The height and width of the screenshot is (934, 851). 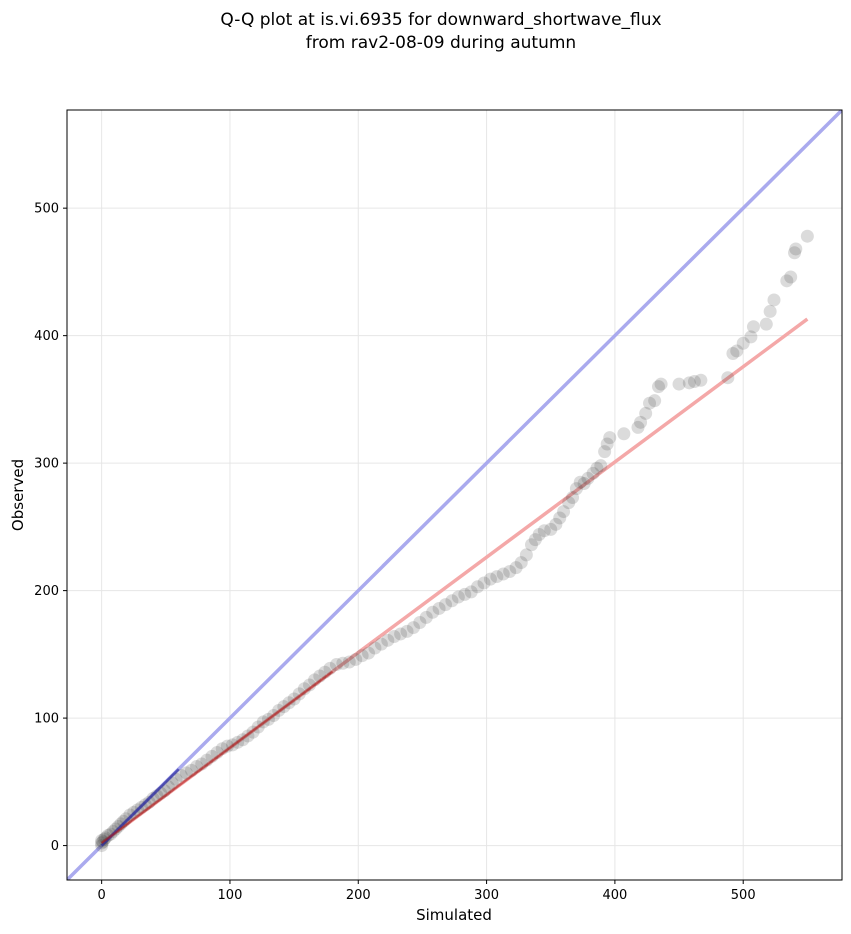 What do you see at coordinates (427, 891) in the screenshot?
I see `x-axis-ticks: 0 100 200 300 400 500` at bounding box center [427, 891].